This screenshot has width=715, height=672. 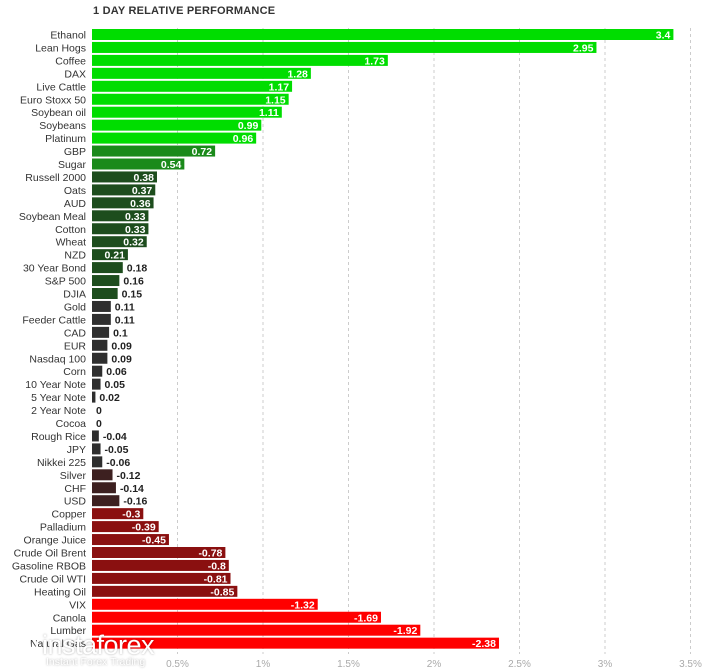 I want to click on x-tick-label: 2%, so click(x=434, y=664).